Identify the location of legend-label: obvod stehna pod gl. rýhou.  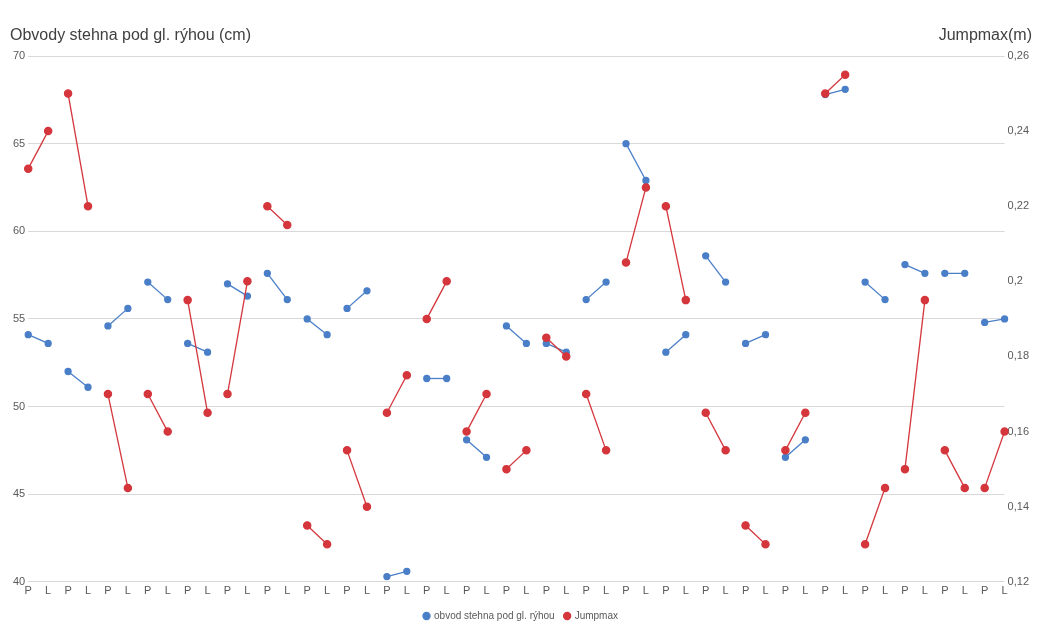
(494, 615).